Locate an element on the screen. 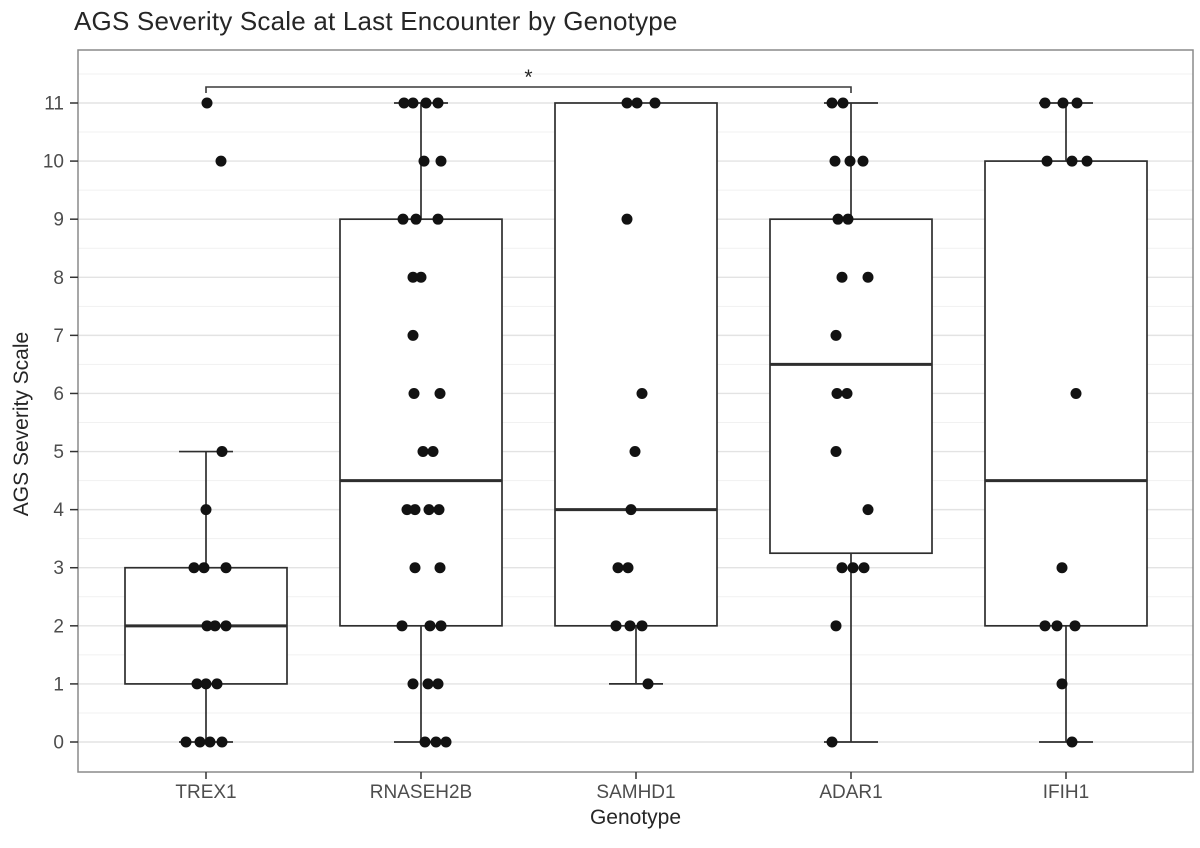 This screenshot has width=1200, height=848. y-tick-label: 9 is located at coordinates (58, 220).